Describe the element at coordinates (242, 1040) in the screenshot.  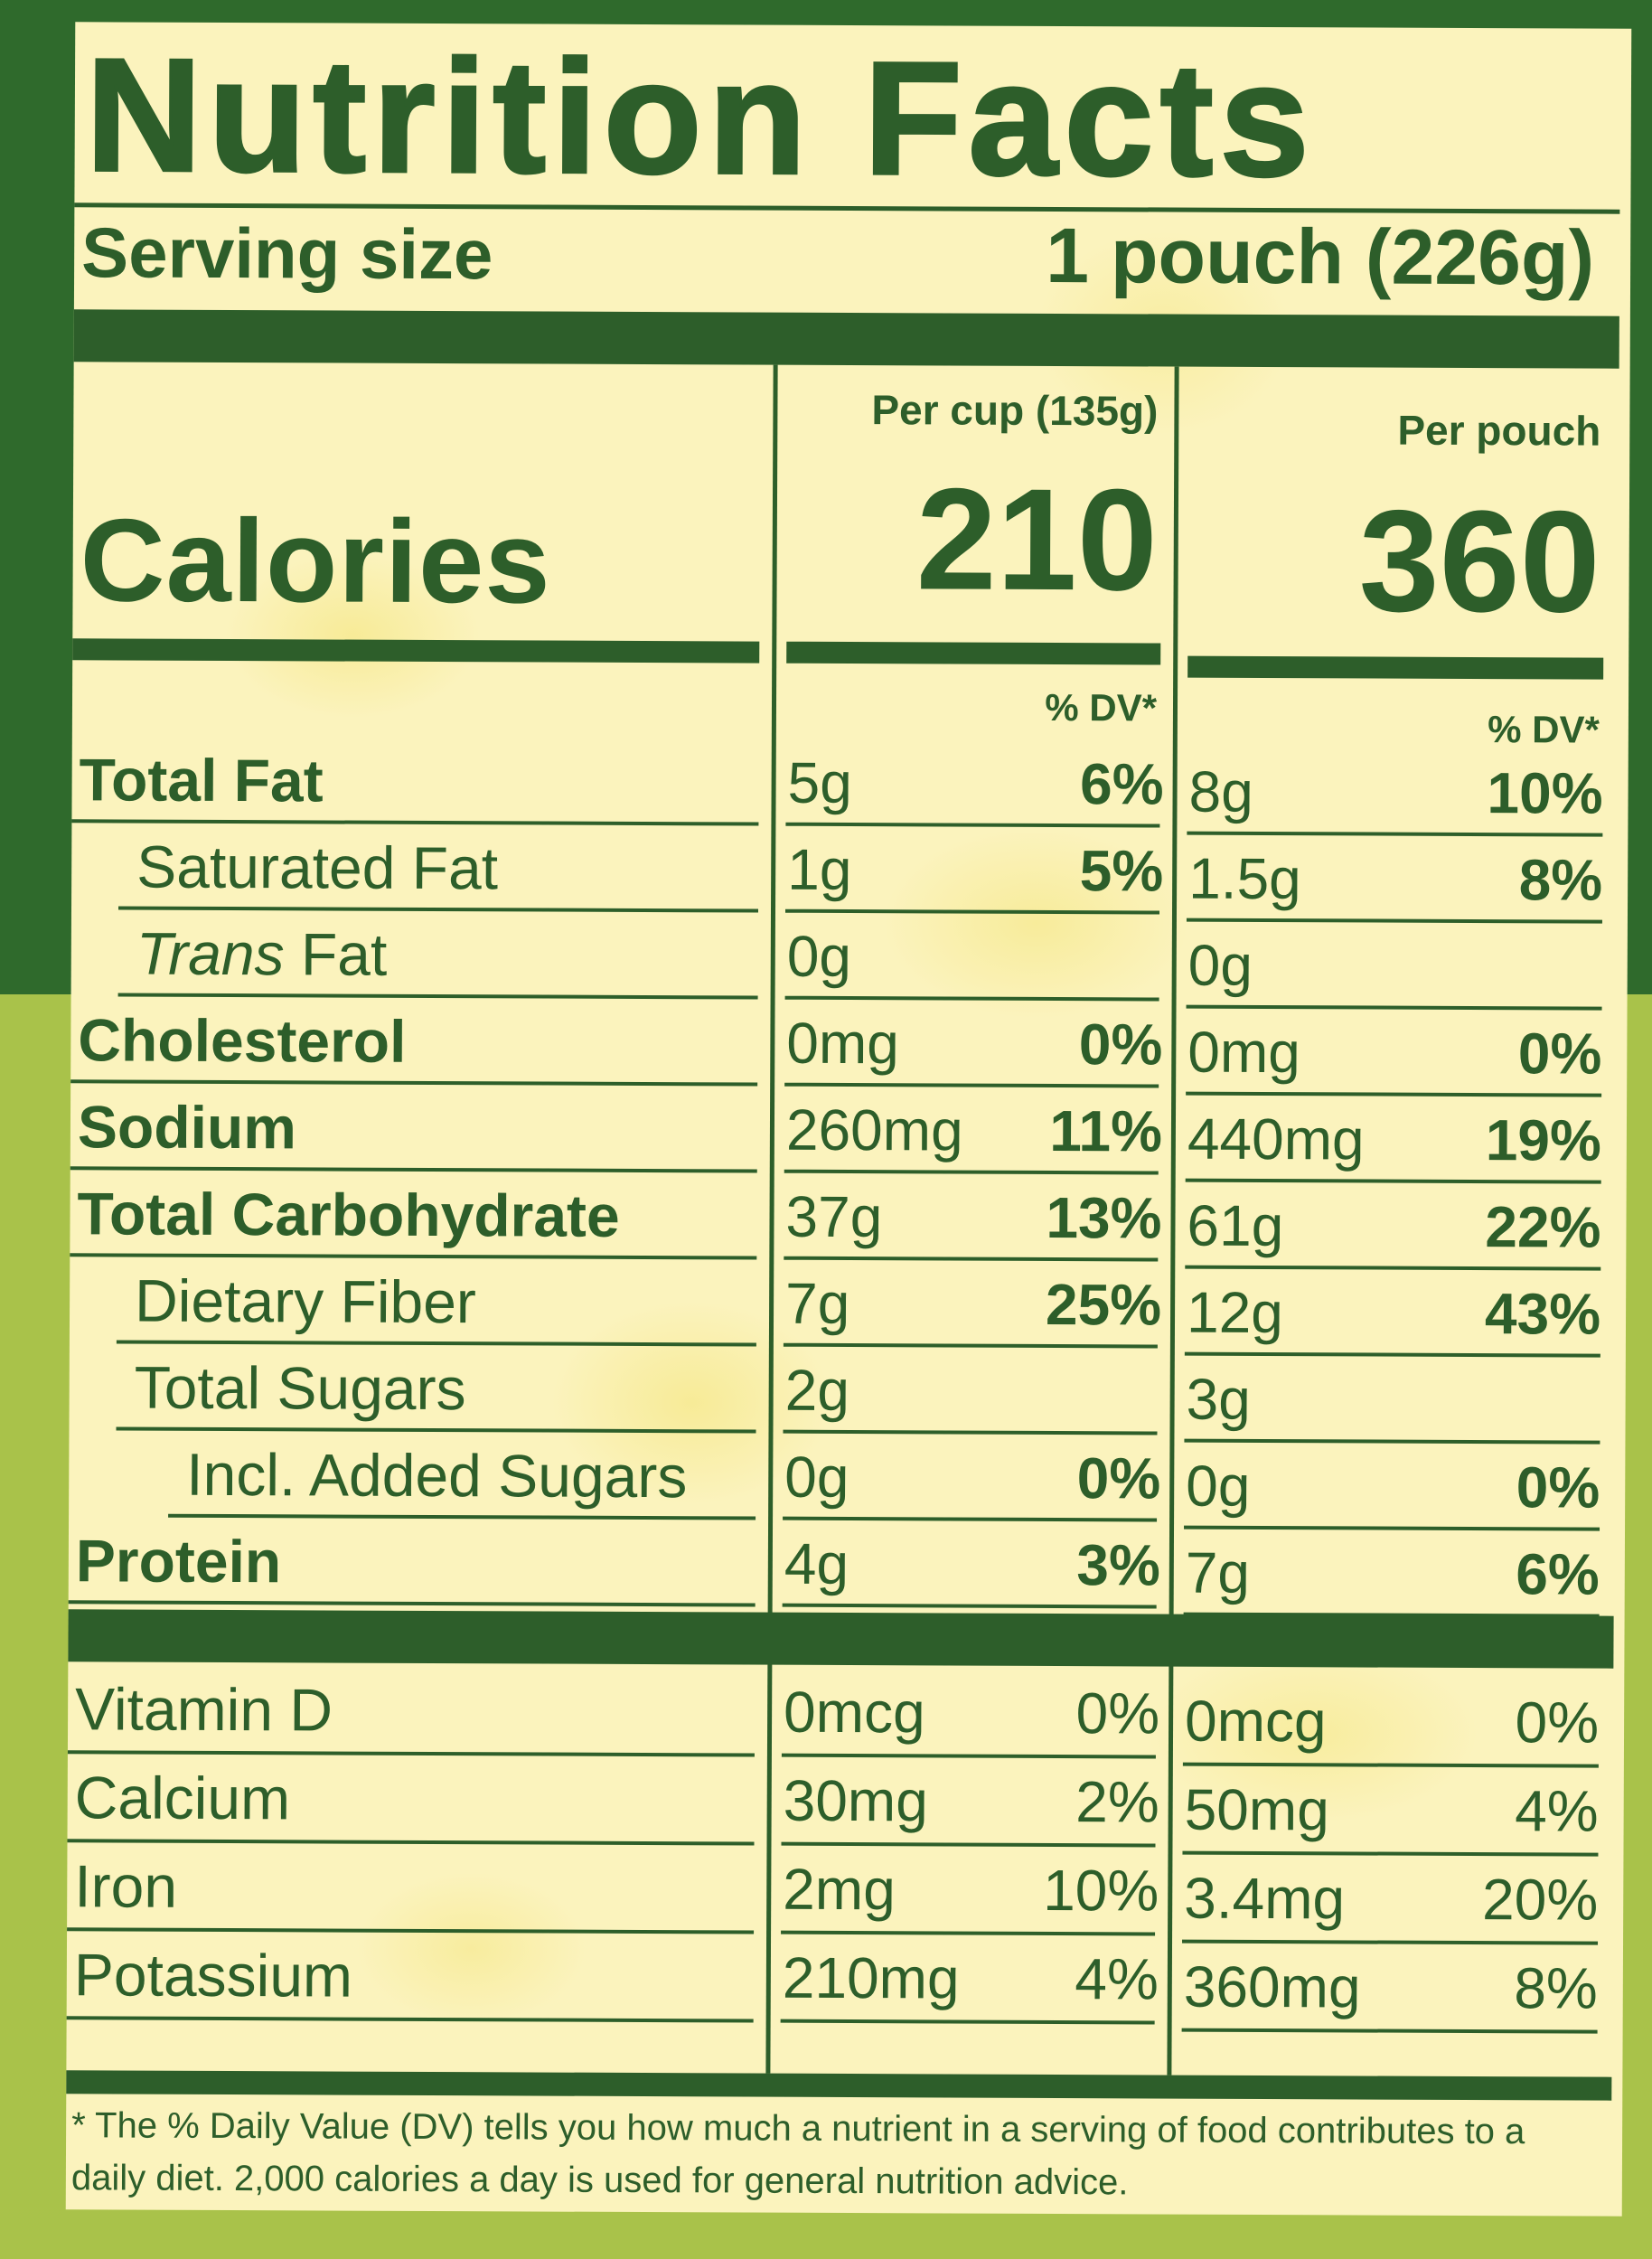
I see `nutrient-name: Cholesterol` at that location.